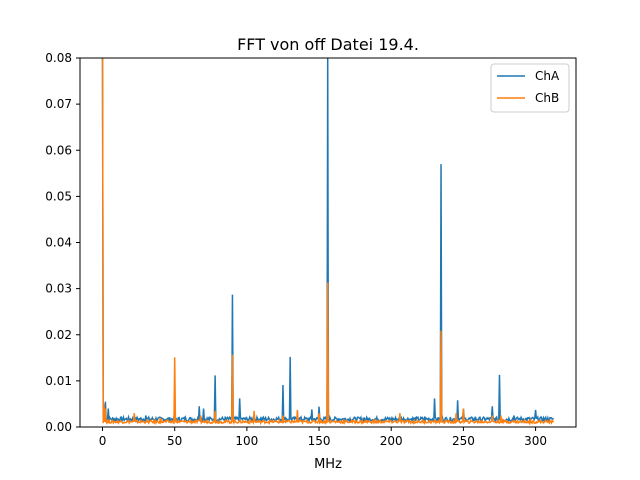  Describe the element at coordinates (58, 196) in the screenshot. I see `y-tick-label: 0.05` at that location.